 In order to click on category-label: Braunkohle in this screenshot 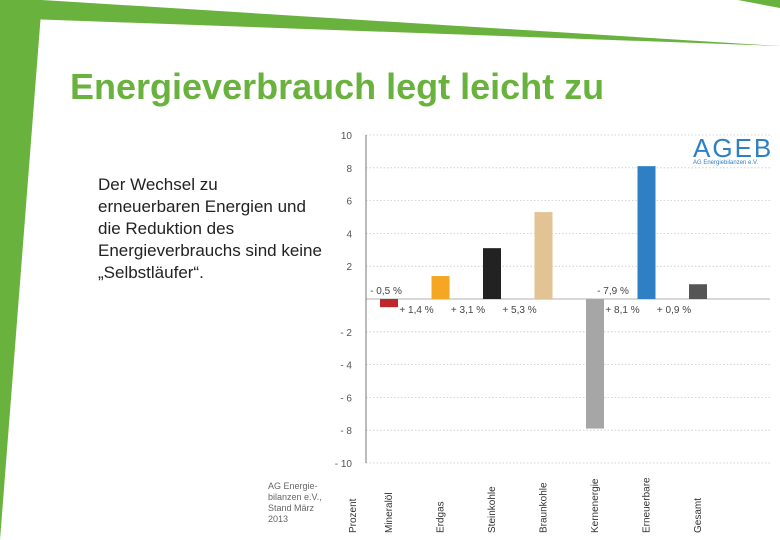, I will do `click(544, 507)`.